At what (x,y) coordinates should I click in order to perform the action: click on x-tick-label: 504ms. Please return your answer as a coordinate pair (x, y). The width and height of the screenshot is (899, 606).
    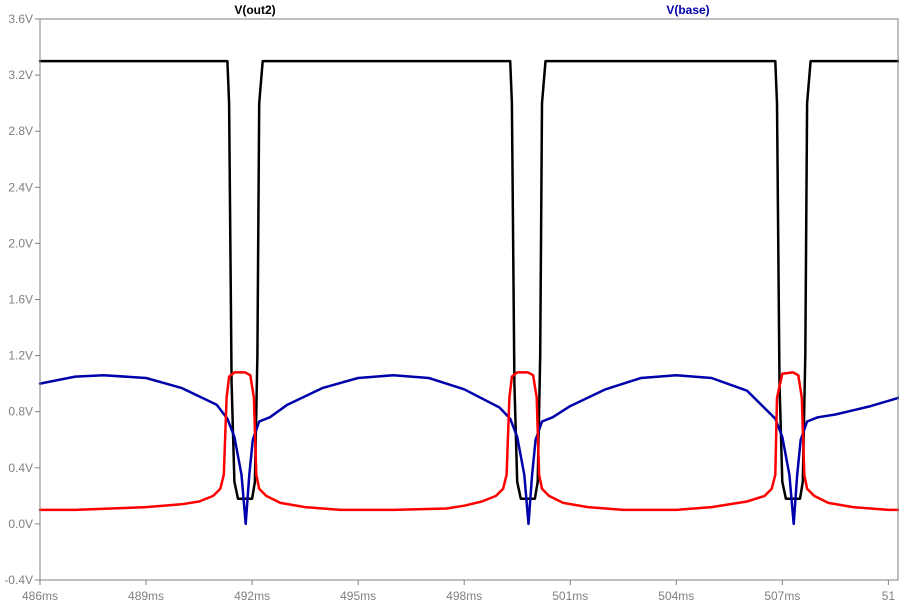
    Looking at the image, I should click on (676, 596).